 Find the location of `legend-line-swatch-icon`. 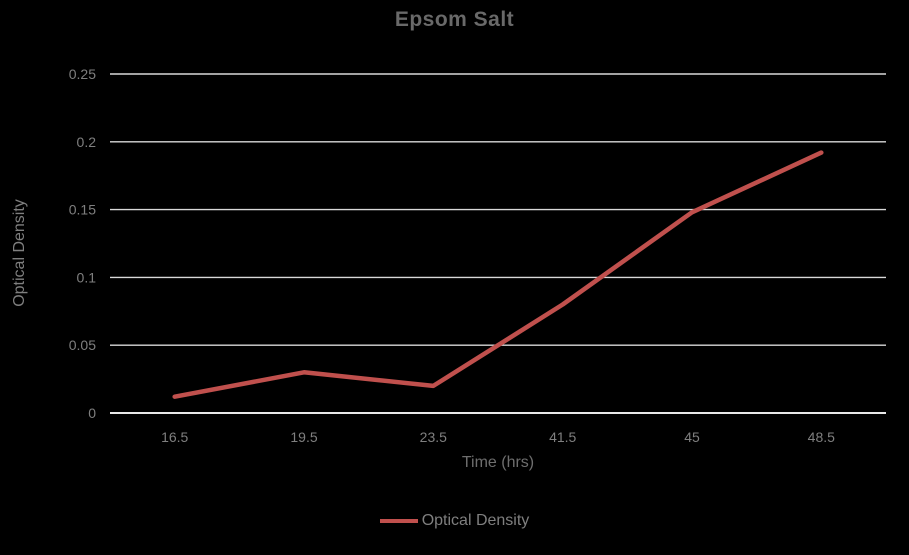

legend-line-swatch-icon is located at coordinates (398, 521).